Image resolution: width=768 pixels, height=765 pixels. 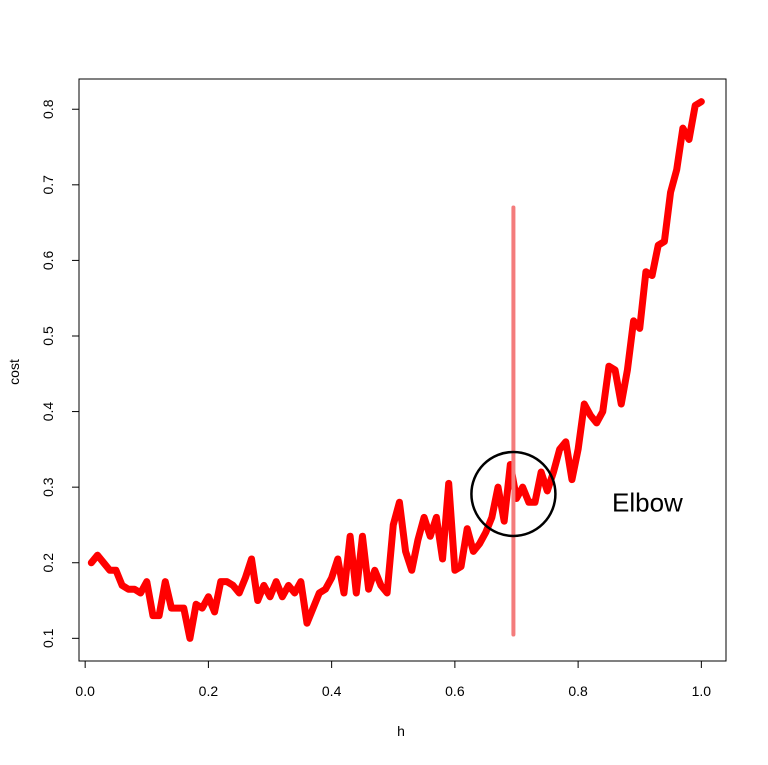 I want to click on elbow-annotation-label: Elbow, so click(x=647, y=502).